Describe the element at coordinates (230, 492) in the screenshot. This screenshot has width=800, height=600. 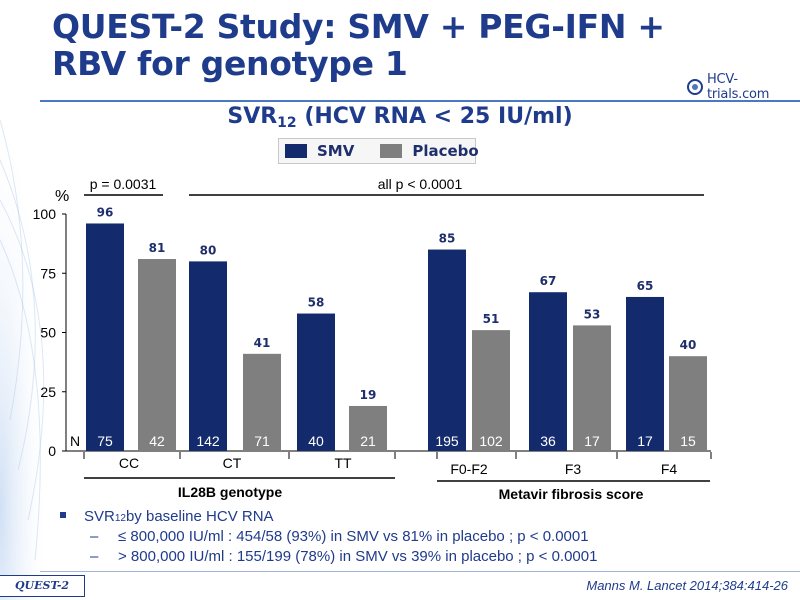
I see `group-label: IL28B genotype` at that location.